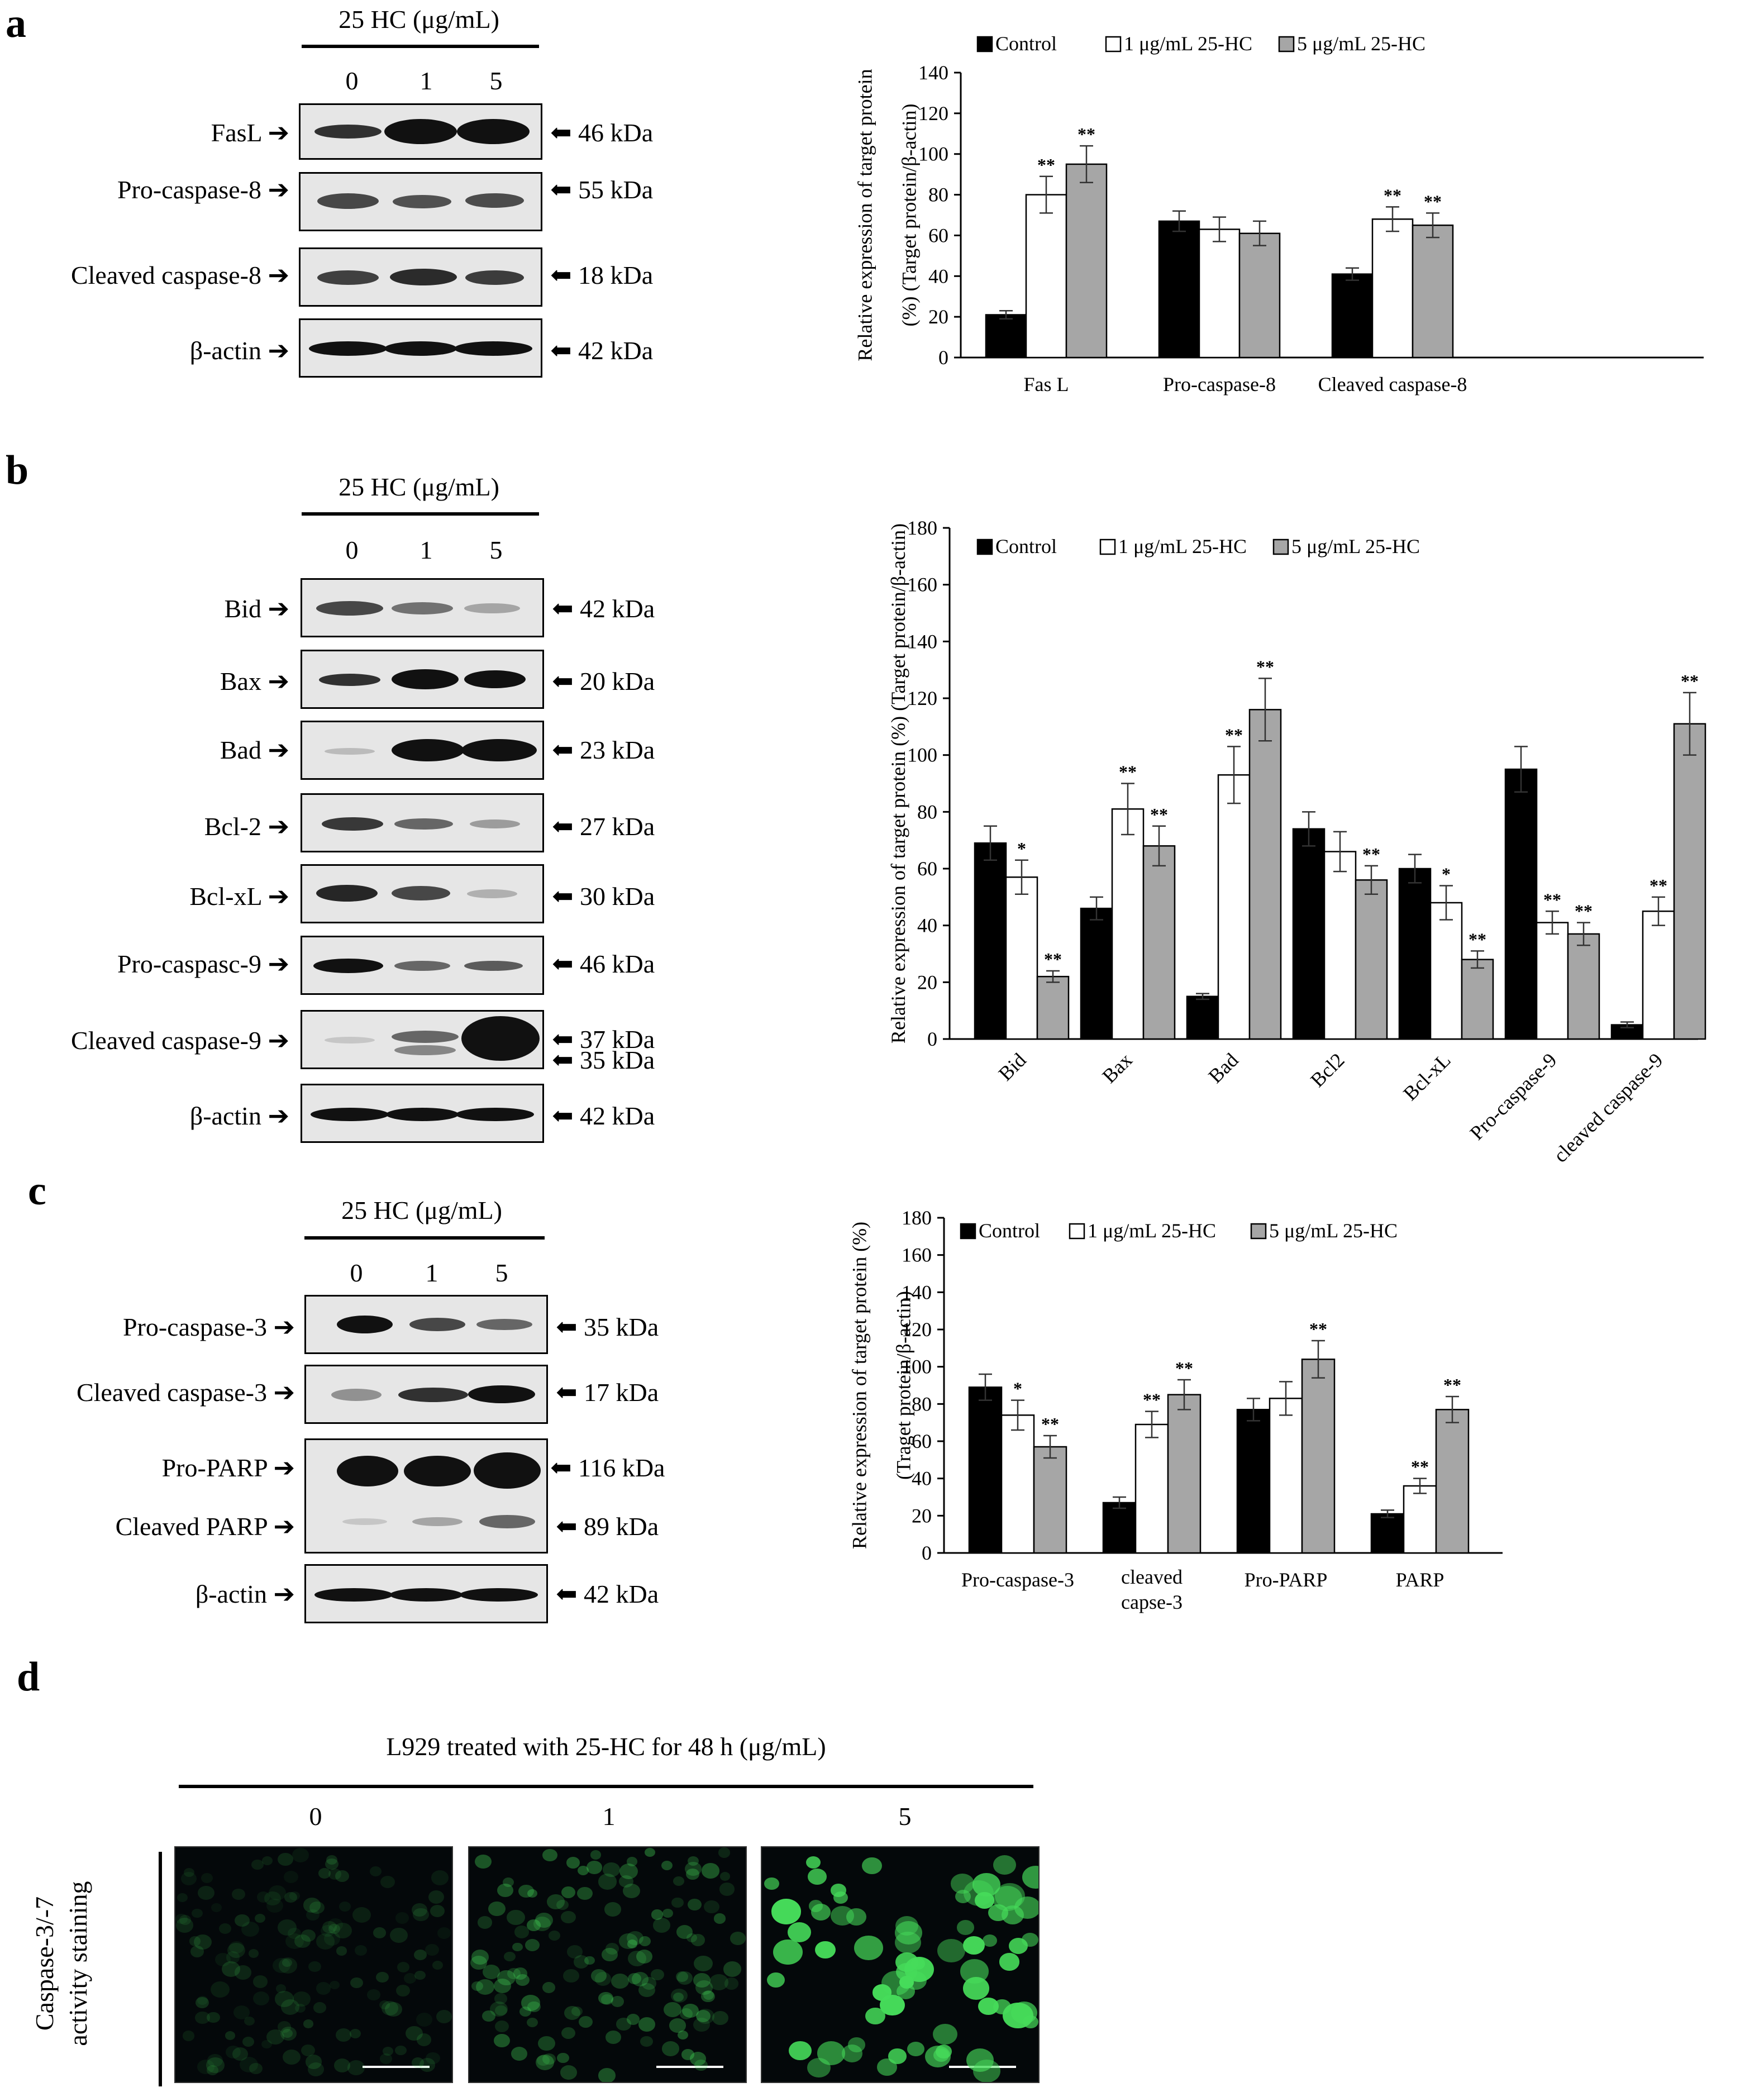  What do you see at coordinates (1182, 546) in the screenshot?
I see `legend-entry: 1 μg/mL 25-HC` at bounding box center [1182, 546].